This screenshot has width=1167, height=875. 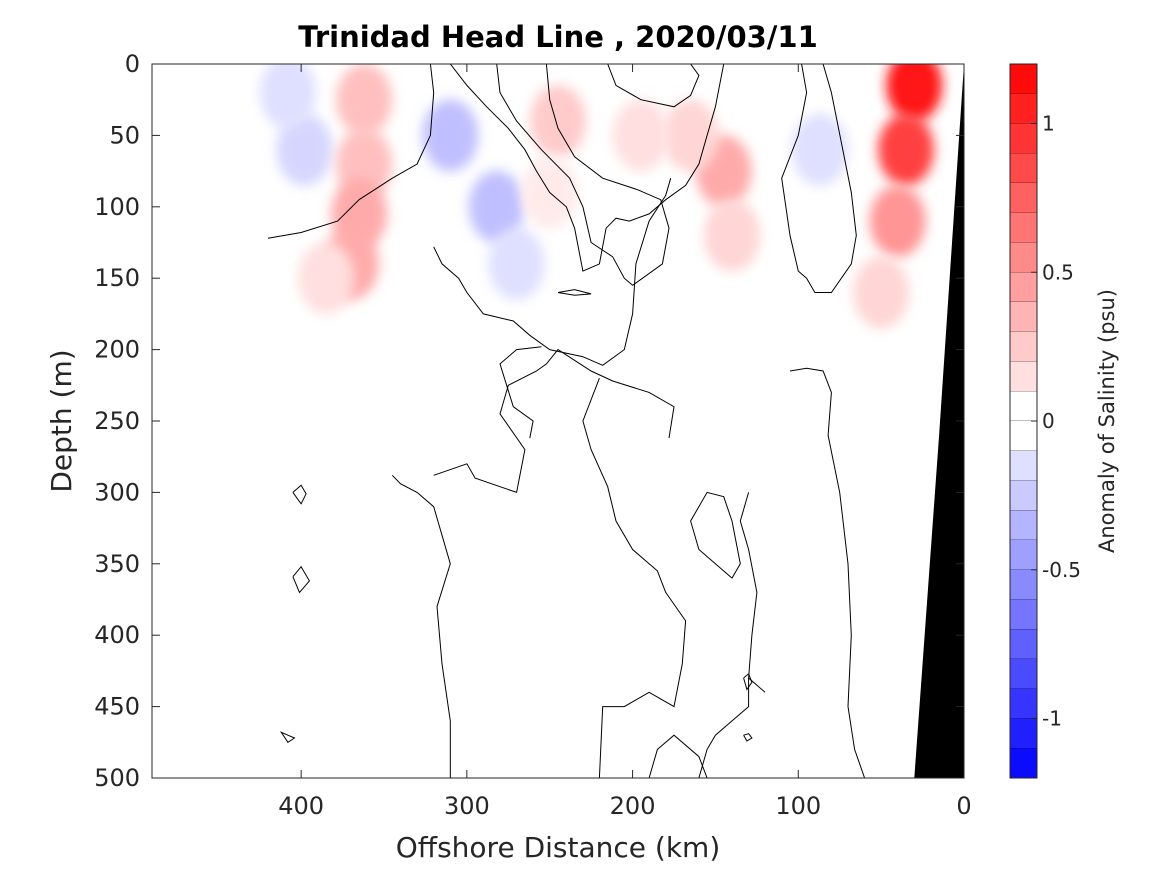 I want to click on y-tick-label: 200, so click(x=117, y=350).